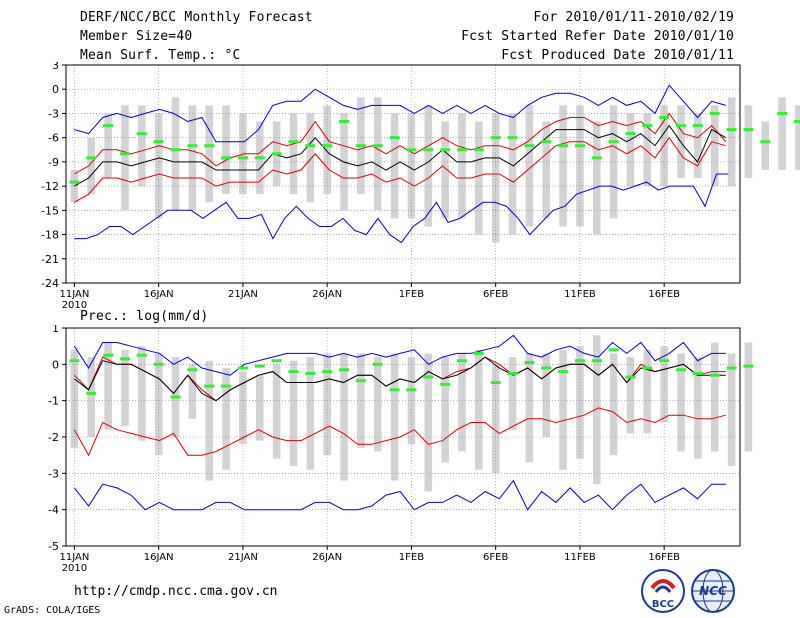 This screenshot has width=800, height=618. I want to click on p0-y-tick-label: -24, so click(50, 283).